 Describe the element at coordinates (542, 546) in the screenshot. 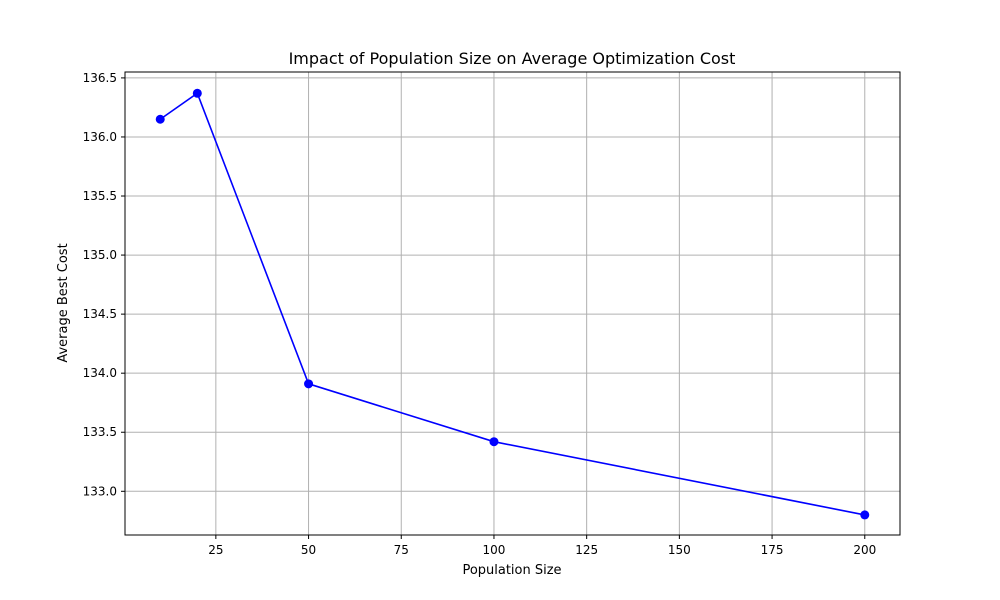

I see `x-axis-ticks: 25 50 75 100 125 150 175 200` at that location.